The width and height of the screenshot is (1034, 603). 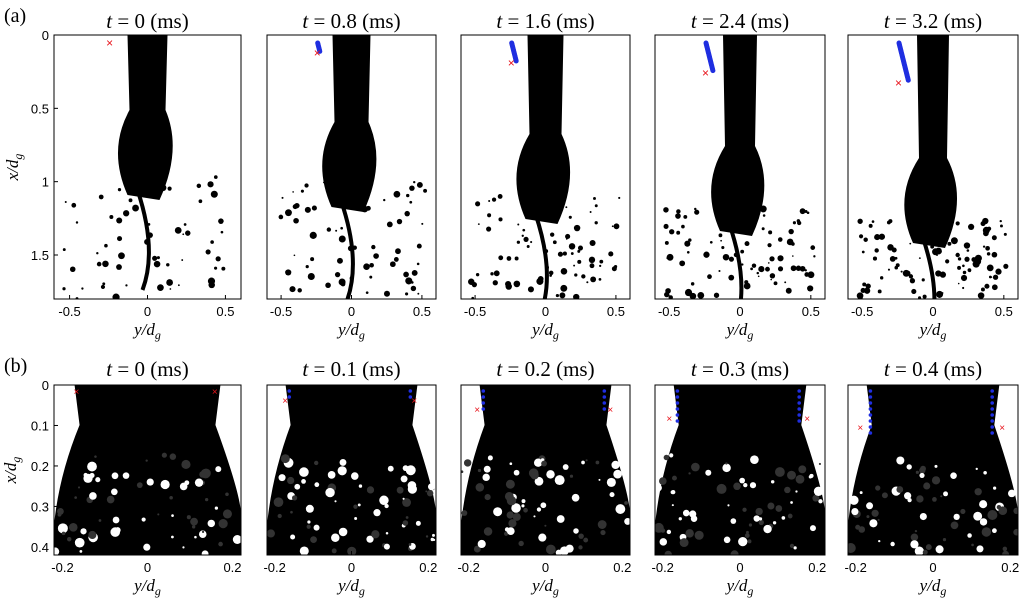 What do you see at coordinates (548, 21) in the screenshot?
I see `time-value: = 1.6 (ms)` at bounding box center [548, 21].